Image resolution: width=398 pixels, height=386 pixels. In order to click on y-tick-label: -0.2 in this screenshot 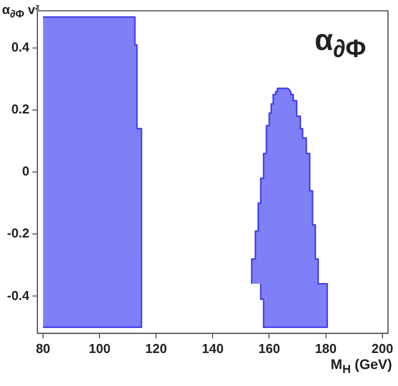, I will do `click(18, 233)`.